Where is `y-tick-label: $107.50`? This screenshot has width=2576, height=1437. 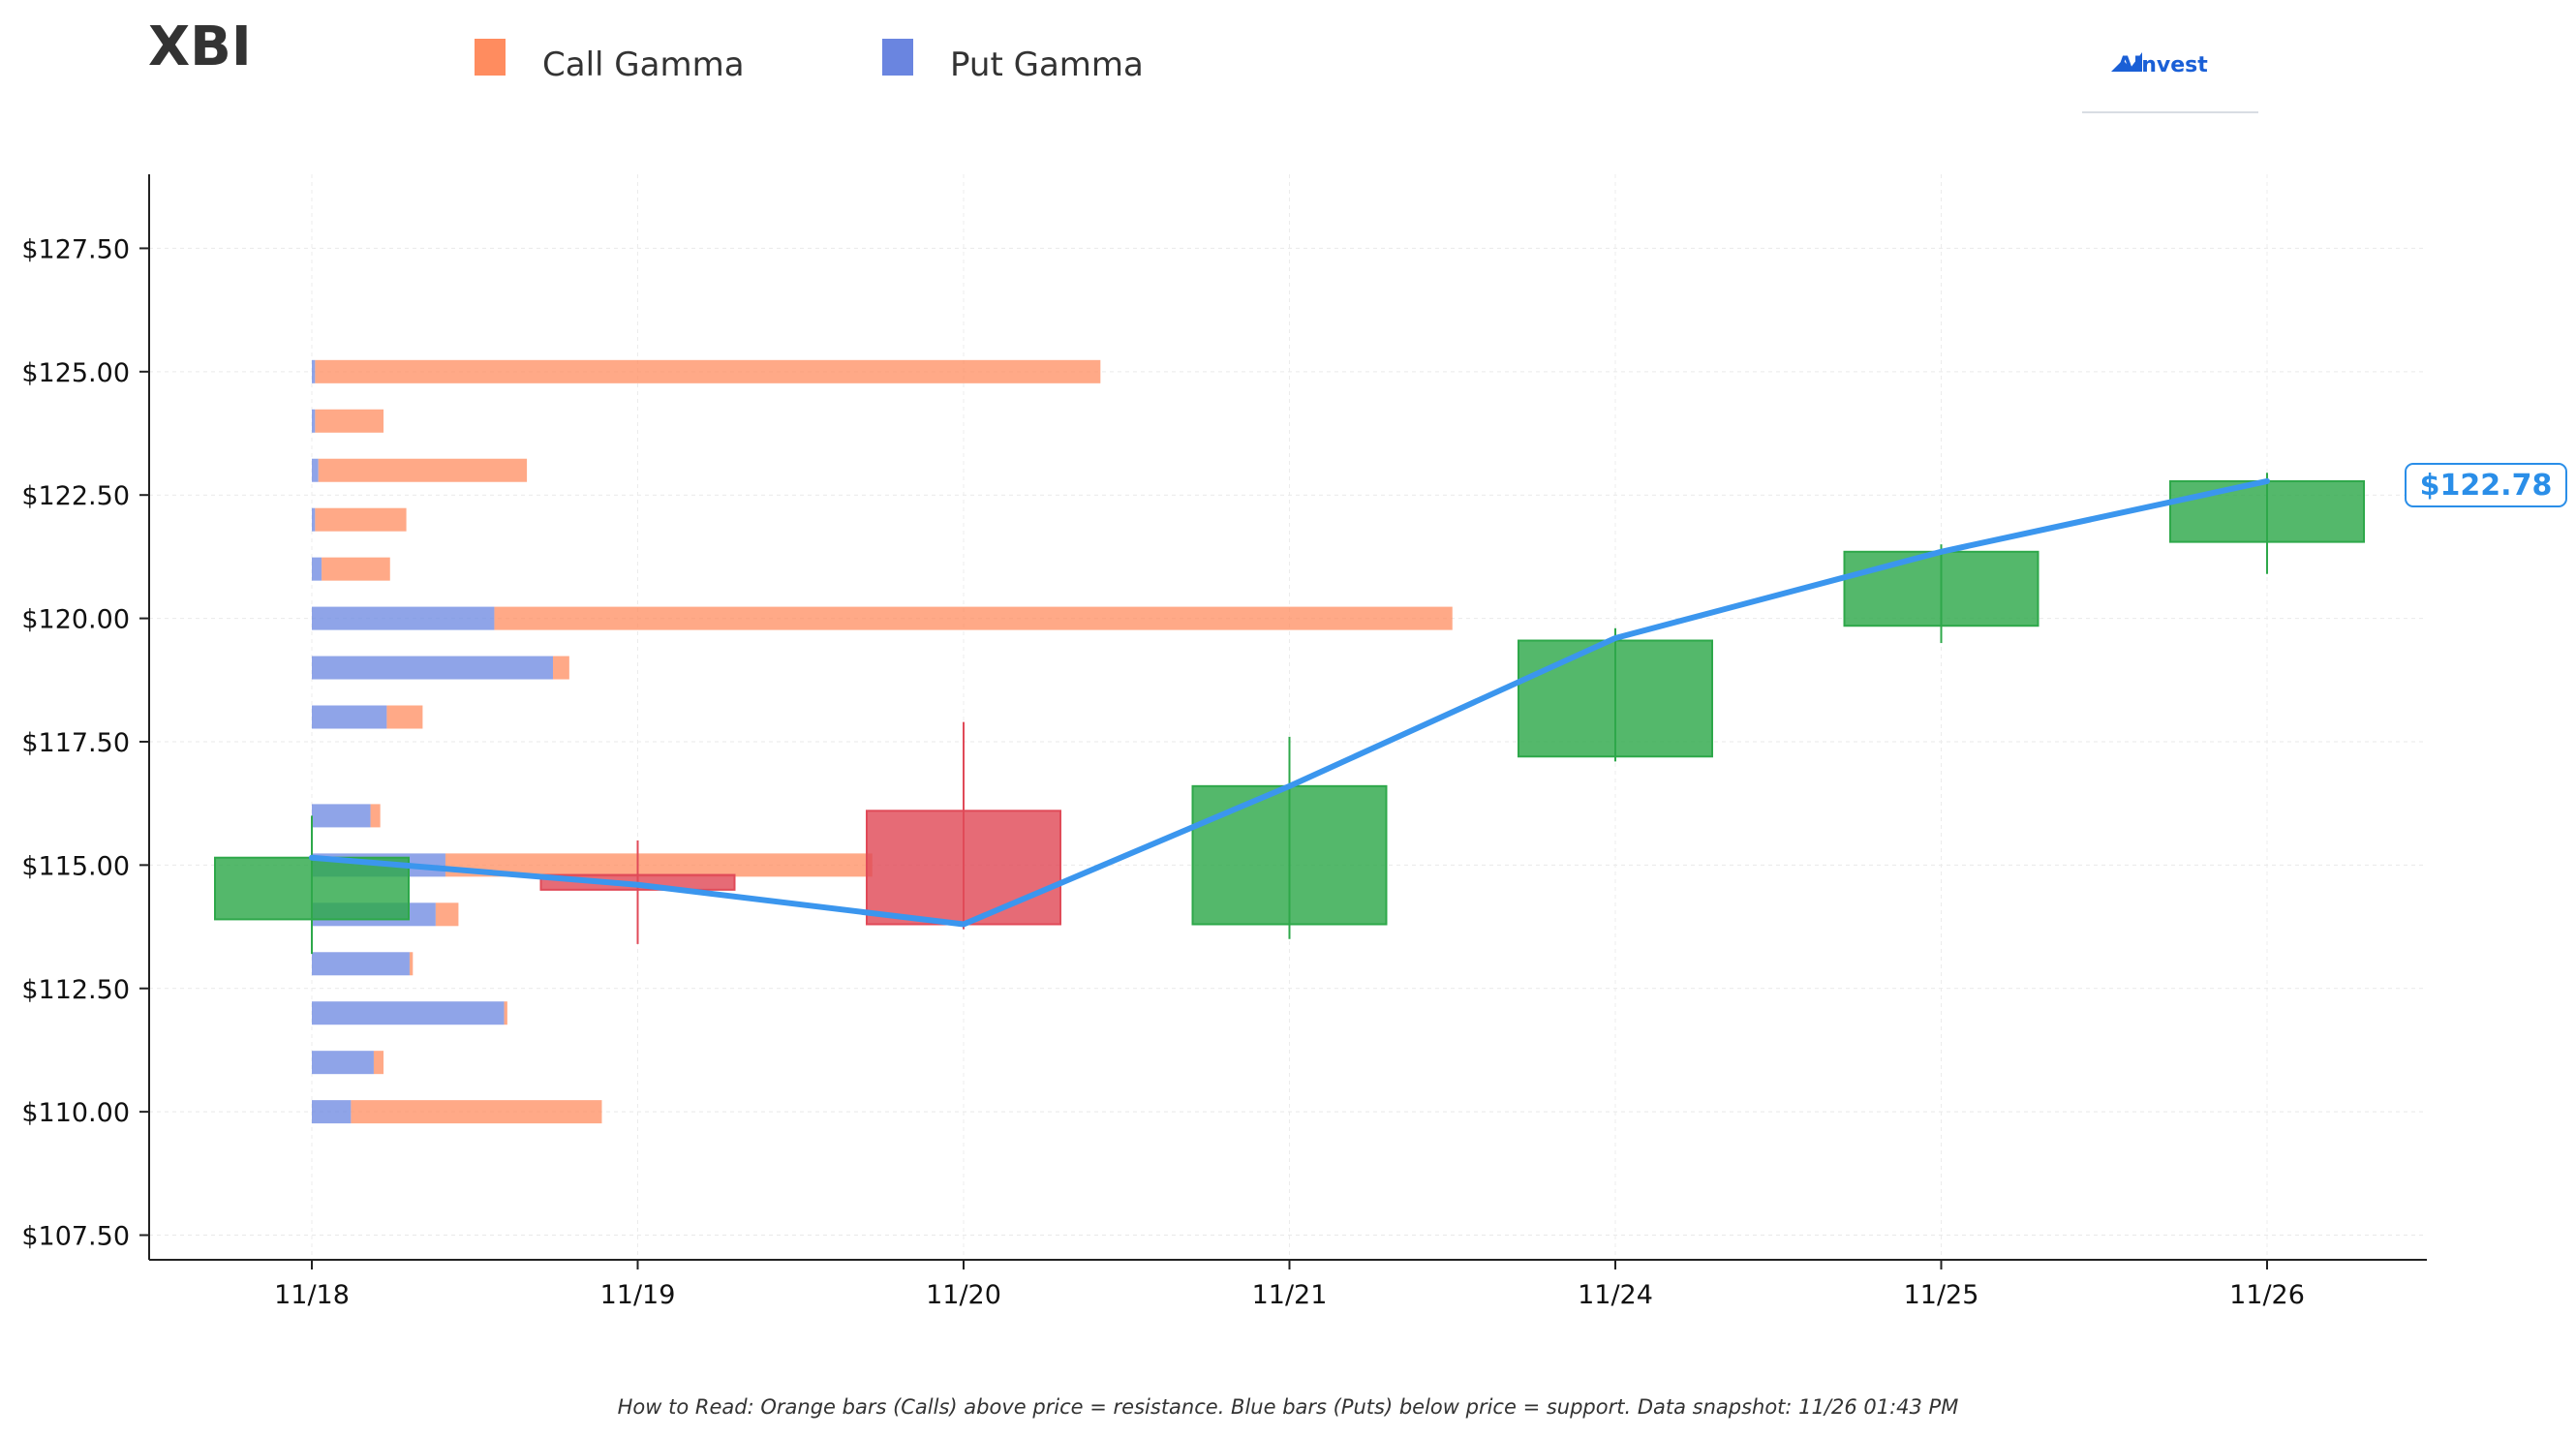 y-tick-label: $107.50 is located at coordinates (75, 1237).